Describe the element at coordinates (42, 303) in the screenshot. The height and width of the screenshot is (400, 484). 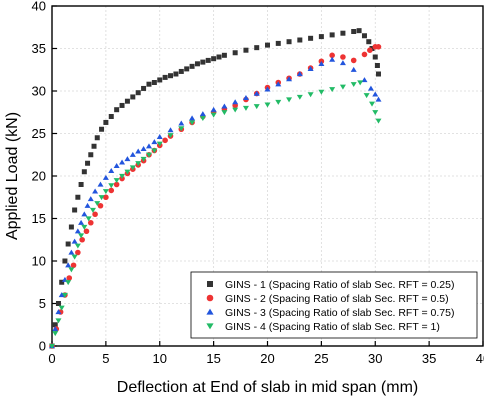
I see `y-tick-label: 5` at that location.